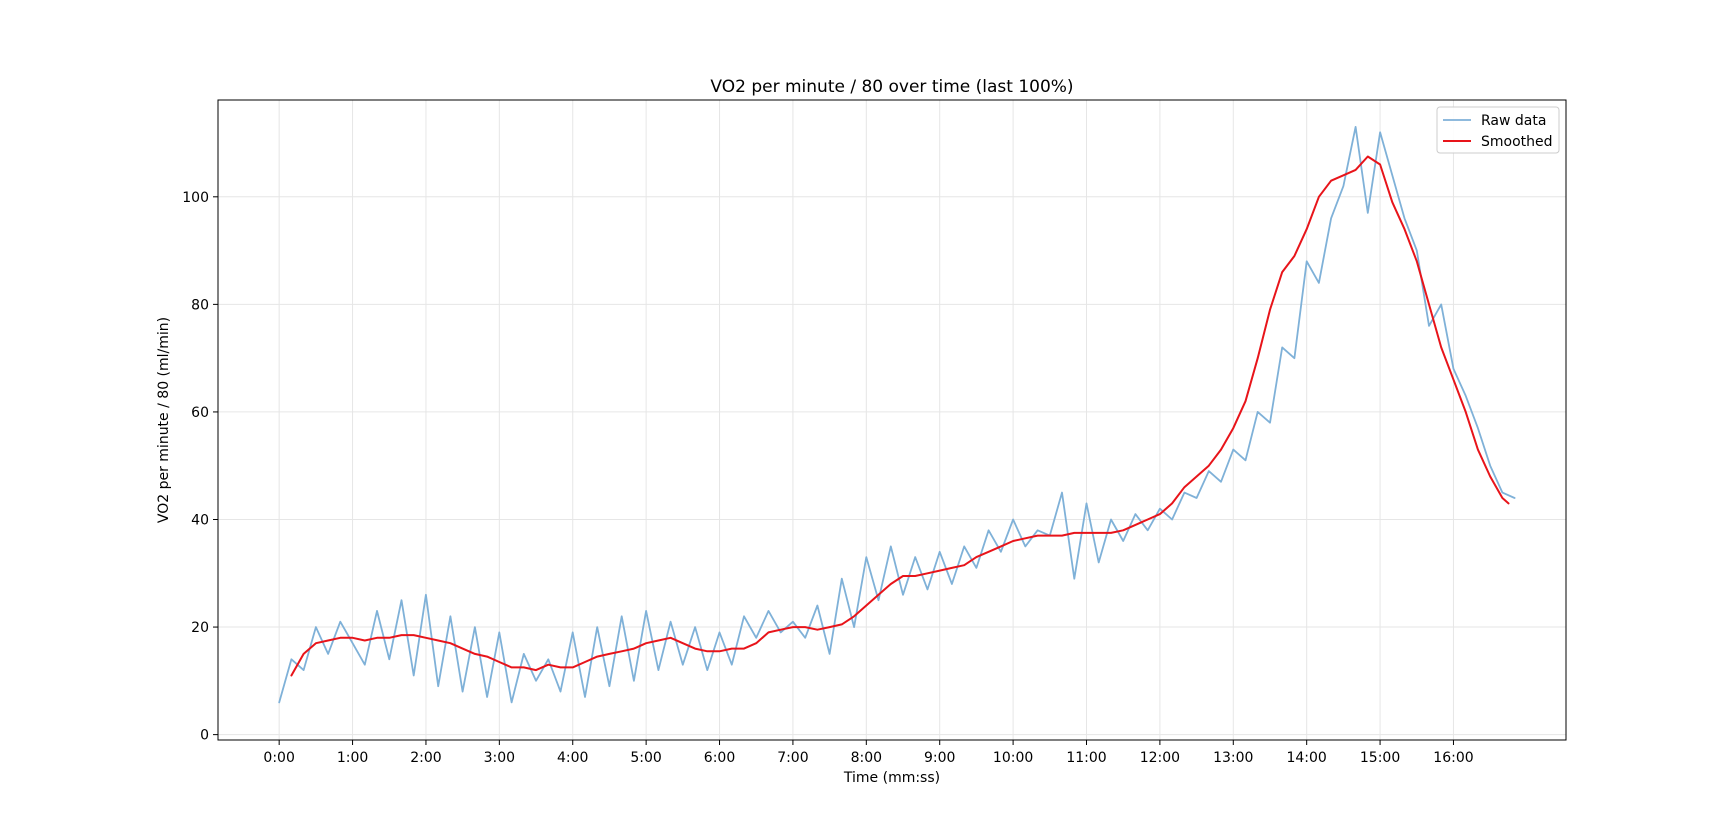  Describe the element at coordinates (1513, 121) in the screenshot. I see `legend-raw-label: Raw data` at that location.